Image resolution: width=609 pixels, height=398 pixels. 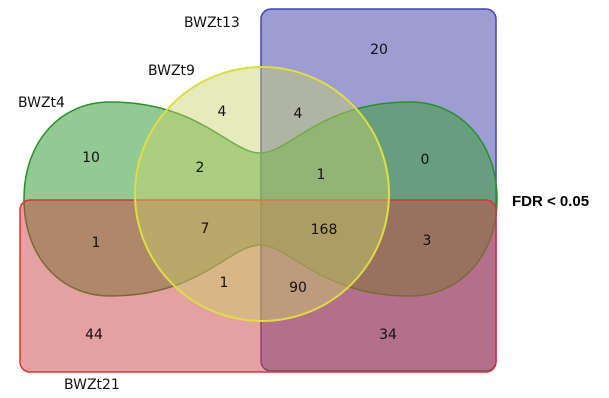 What do you see at coordinates (298, 114) in the screenshot?
I see `count-t9-t13: 4` at bounding box center [298, 114].